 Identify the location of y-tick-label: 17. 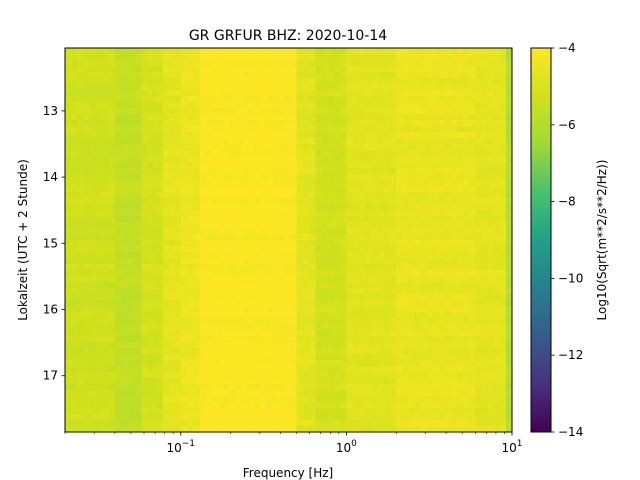
(50, 376).